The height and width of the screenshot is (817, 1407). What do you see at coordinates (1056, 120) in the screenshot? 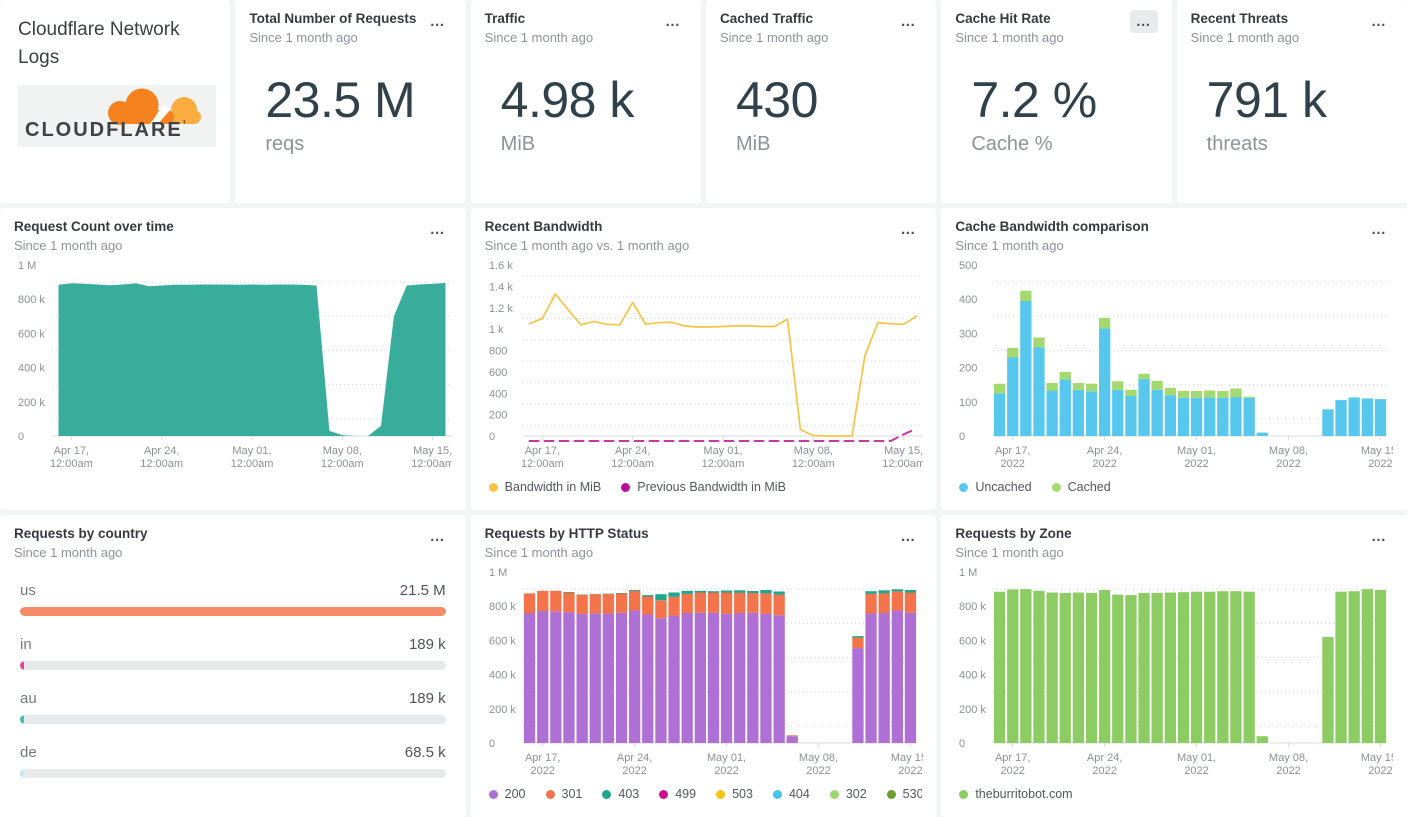
I see `stat-body: 7.2 % Cache %` at bounding box center [1056, 120].